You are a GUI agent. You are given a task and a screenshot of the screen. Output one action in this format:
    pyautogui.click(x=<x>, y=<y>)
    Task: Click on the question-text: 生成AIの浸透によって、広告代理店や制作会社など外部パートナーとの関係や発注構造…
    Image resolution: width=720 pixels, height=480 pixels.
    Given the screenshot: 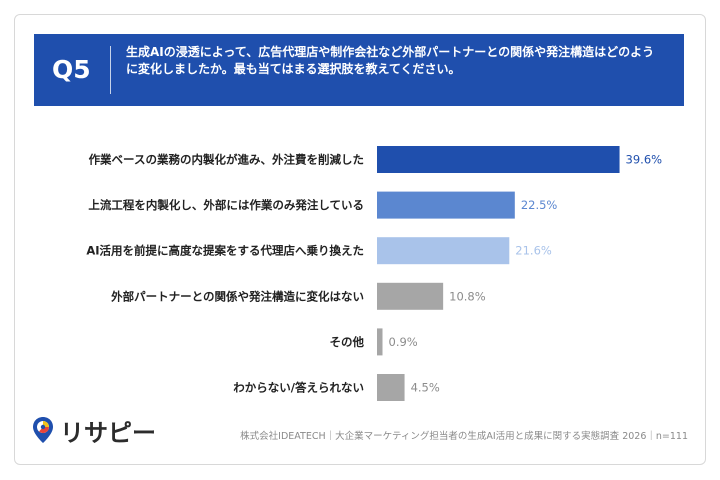 What is the action you would take?
    pyautogui.click(x=390, y=60)
    